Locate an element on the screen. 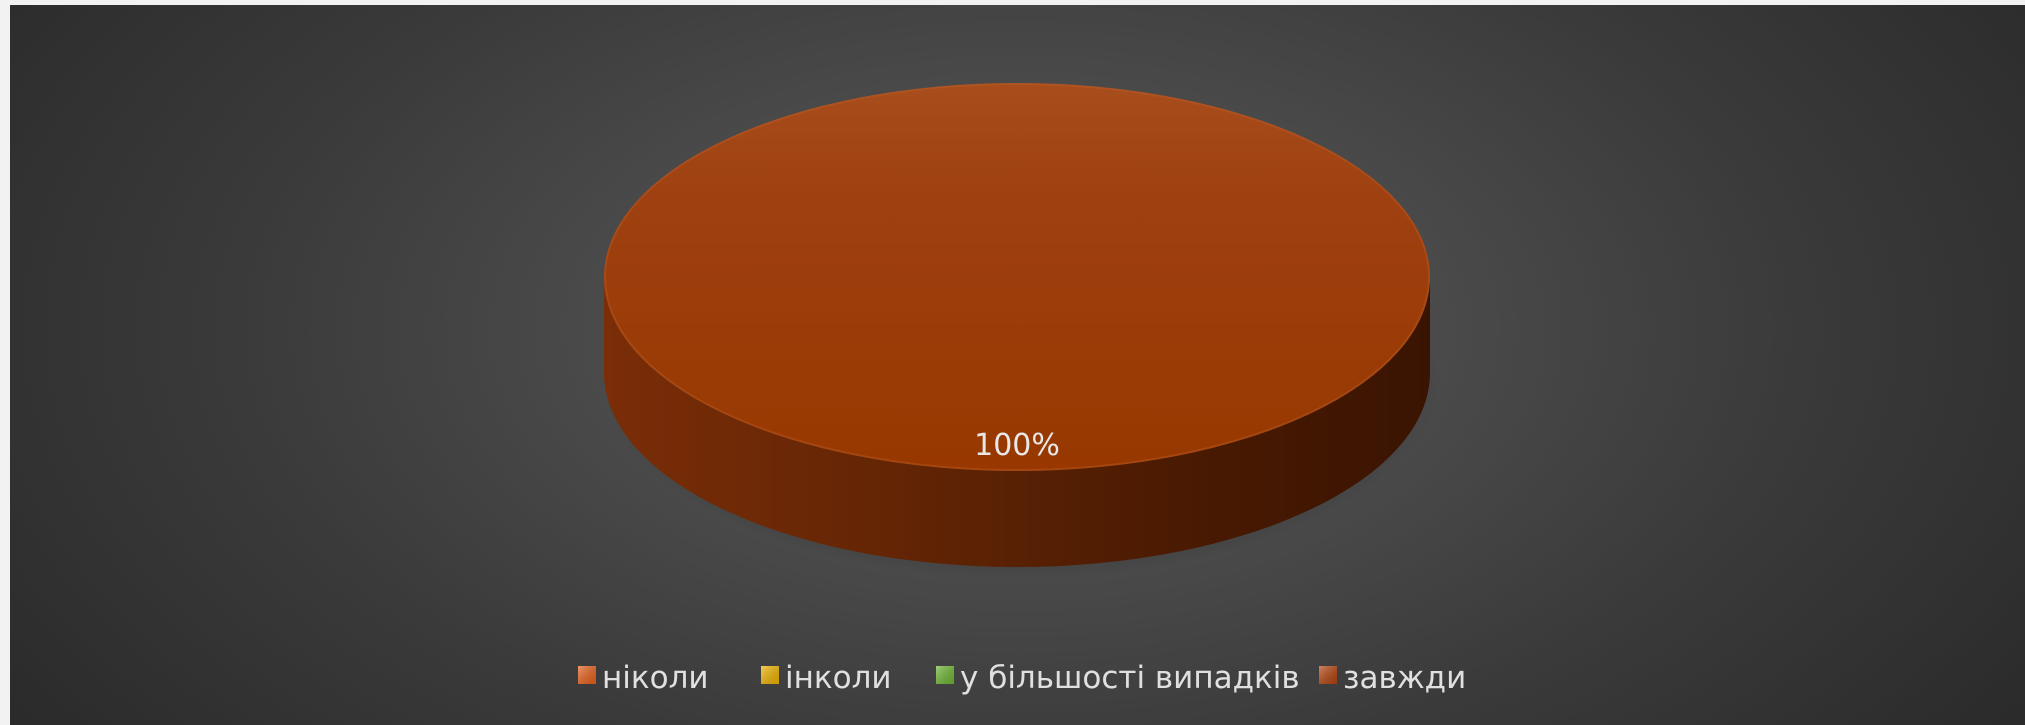  legend-item-2: у більшості випадків is located at coordinates (1118, 678).